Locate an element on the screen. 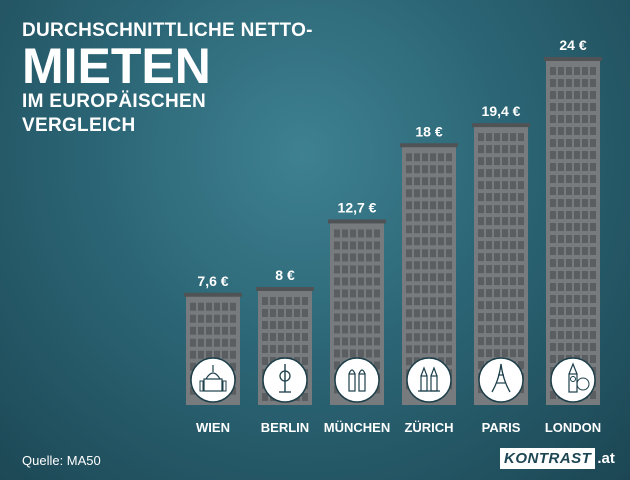 The height and width of the screenshot is (480, 630). title-line-4: VERGLEICH is located at coordinates (79, 125).